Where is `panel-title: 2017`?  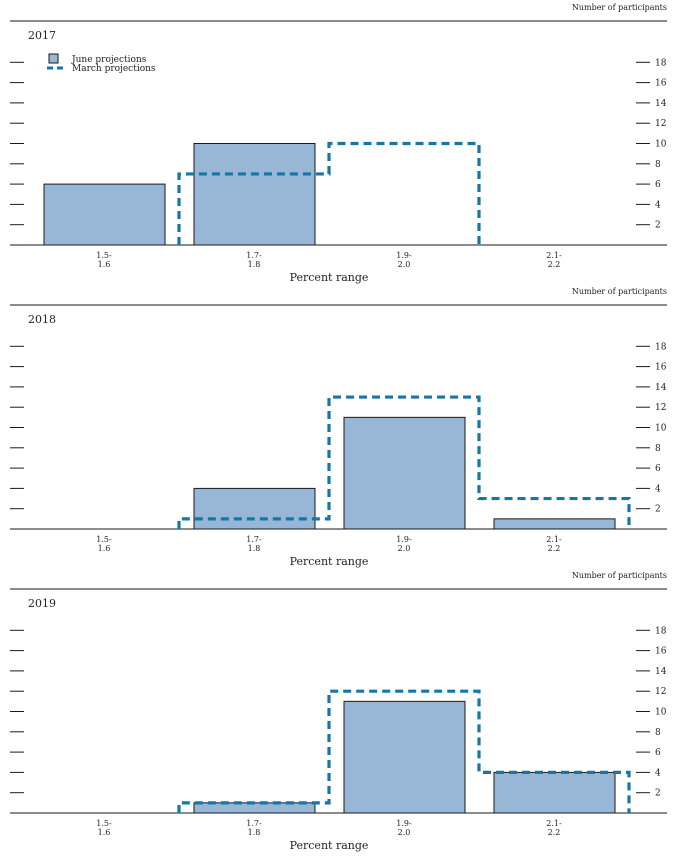 panel-title: 2017 is located at coordinates (42, 35).